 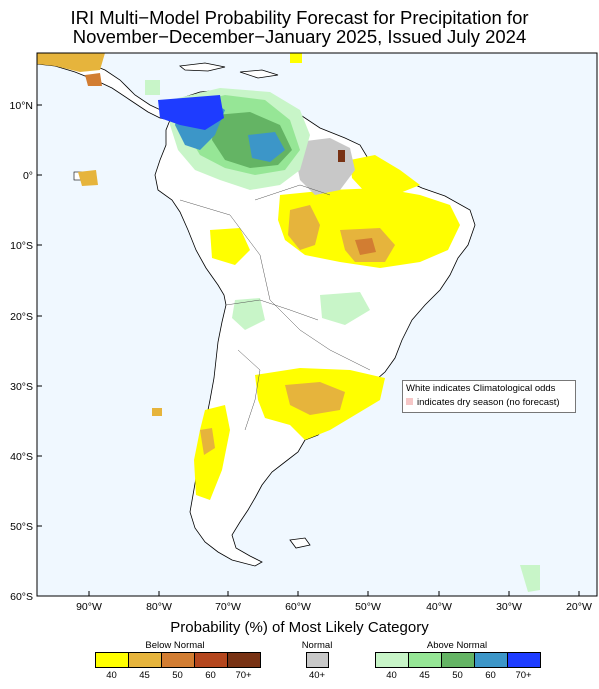 I want to click on lat-label: 0°, so click(x=28, y=176).